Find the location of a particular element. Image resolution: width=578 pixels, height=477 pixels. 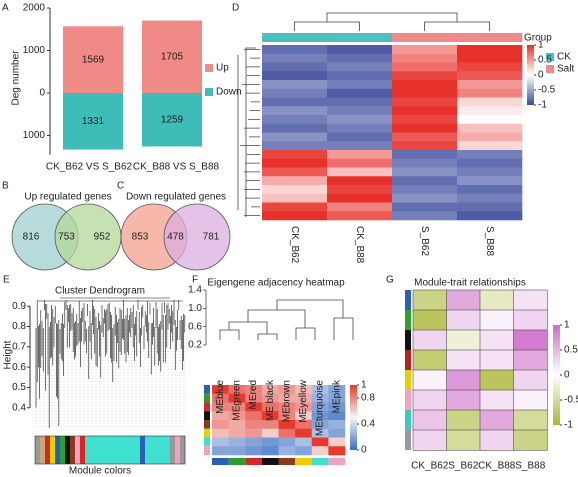

column-label: MEred is located at coordinates (253, 394).